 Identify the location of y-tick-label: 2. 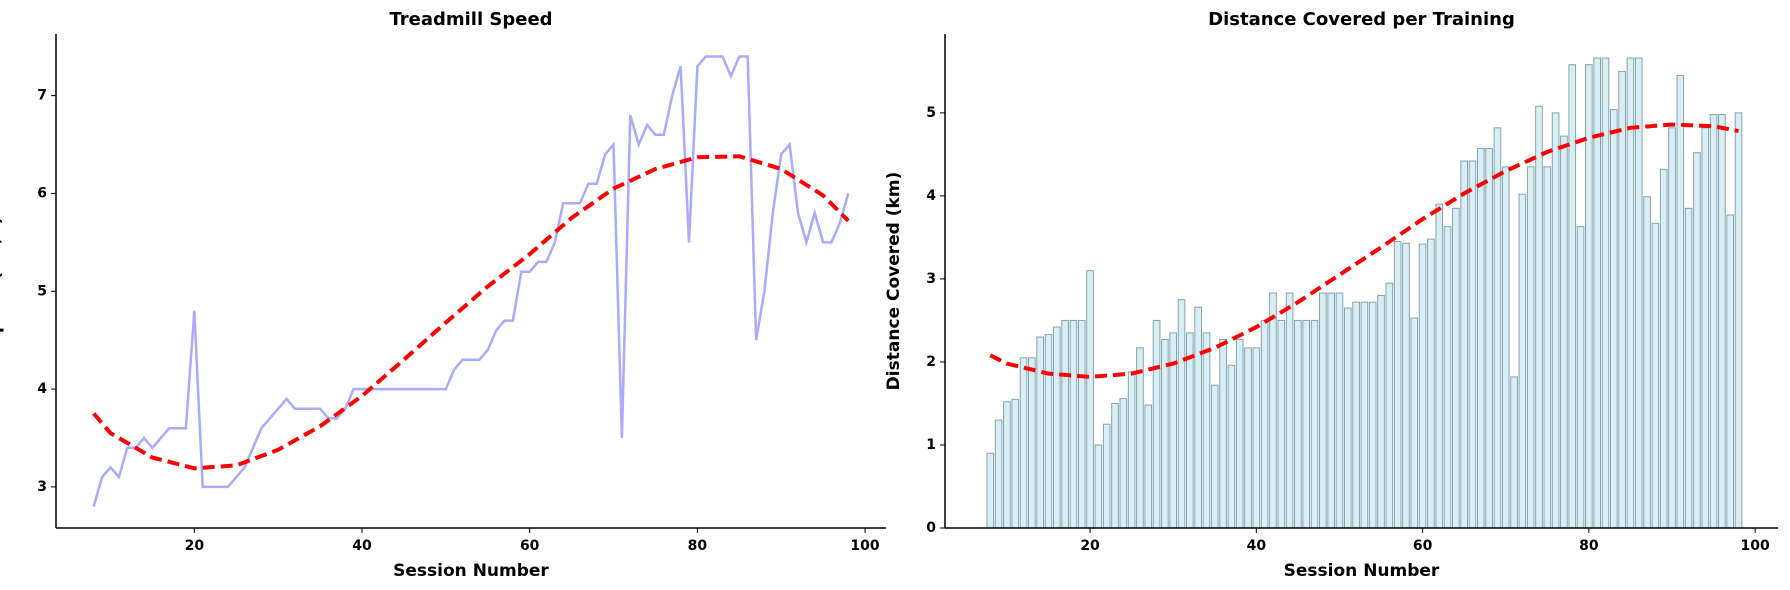
(931, 362).